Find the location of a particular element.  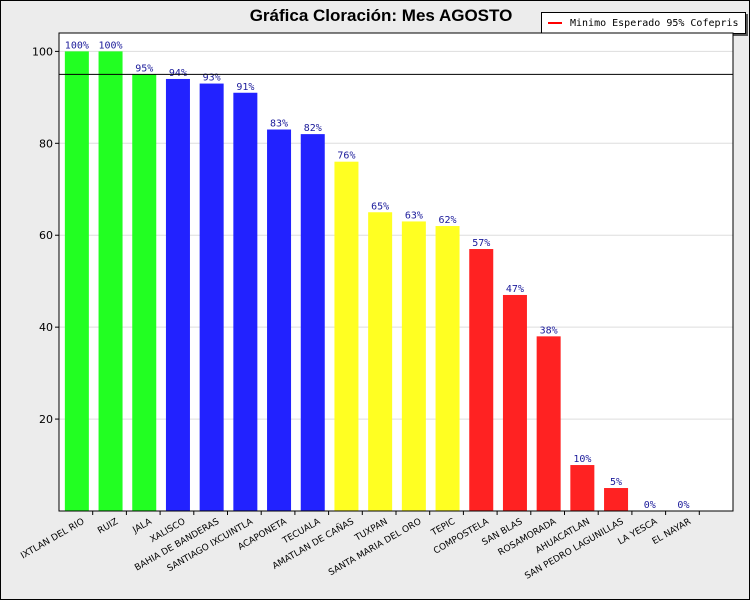

data-label: 93% is located at coordinates (212, 78).